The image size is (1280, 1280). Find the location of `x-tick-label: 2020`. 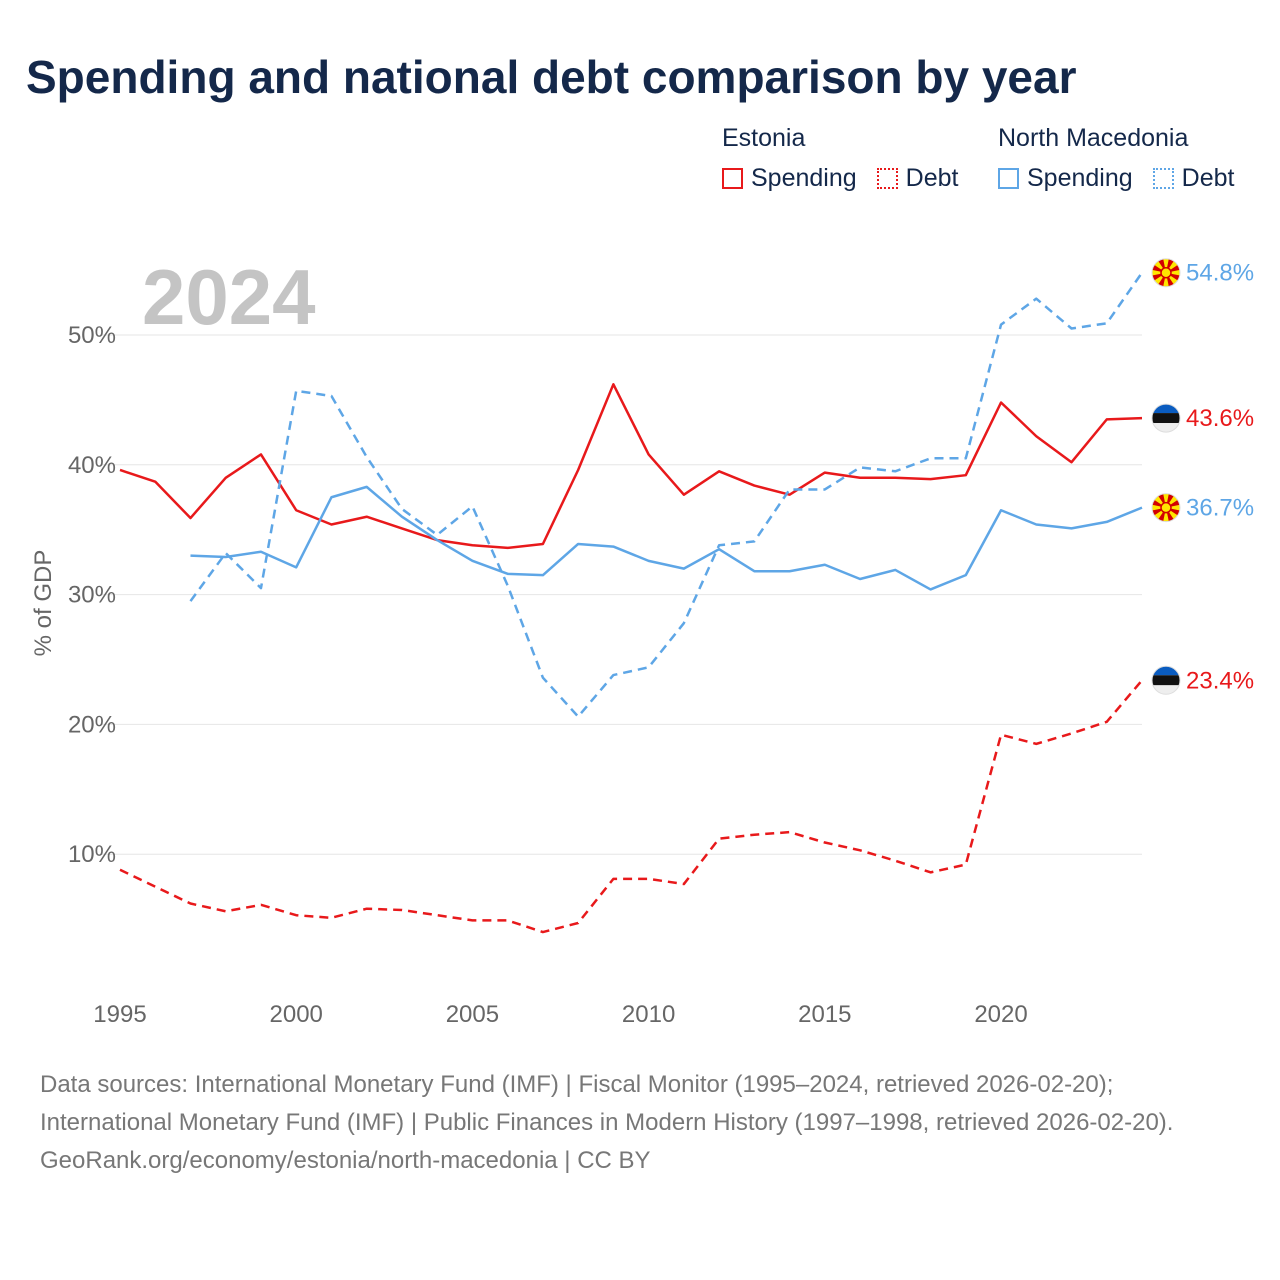

x-tick-label: 2020 is located at coordinates (1000, 1014).